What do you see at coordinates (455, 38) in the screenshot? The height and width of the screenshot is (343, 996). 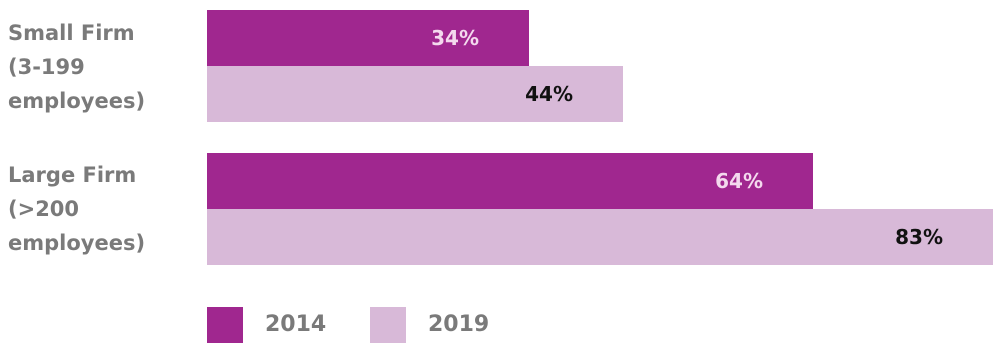 I see `data-label-small-firm-2014: 34%` at bounding box center [455, 38].